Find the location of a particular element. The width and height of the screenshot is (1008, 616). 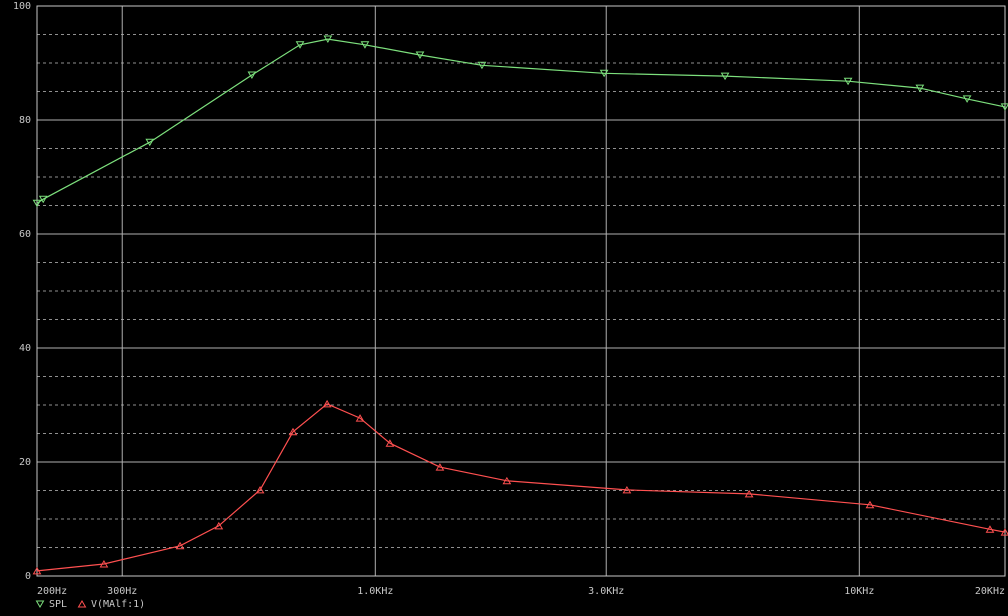

y-tick-label: 40 is located at coordinates (25, 348).